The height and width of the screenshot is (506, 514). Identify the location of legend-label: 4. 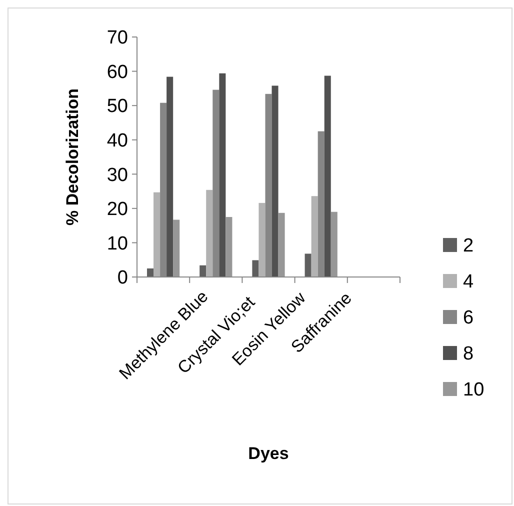
(468, 282).